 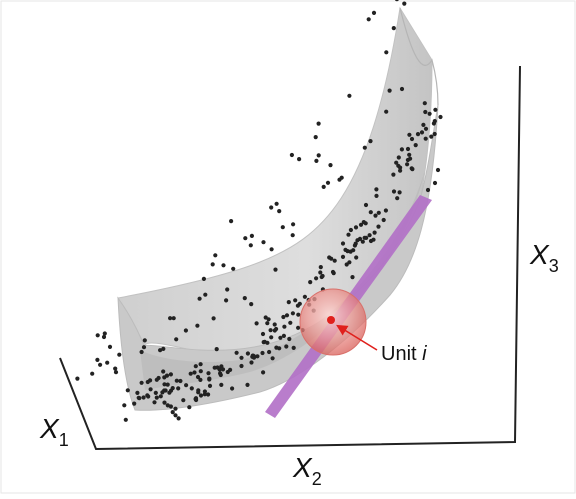 What do you see at coordinates (419, 56) in the screenshot?
I see `surface-rim` at bounding box center [419, 56].